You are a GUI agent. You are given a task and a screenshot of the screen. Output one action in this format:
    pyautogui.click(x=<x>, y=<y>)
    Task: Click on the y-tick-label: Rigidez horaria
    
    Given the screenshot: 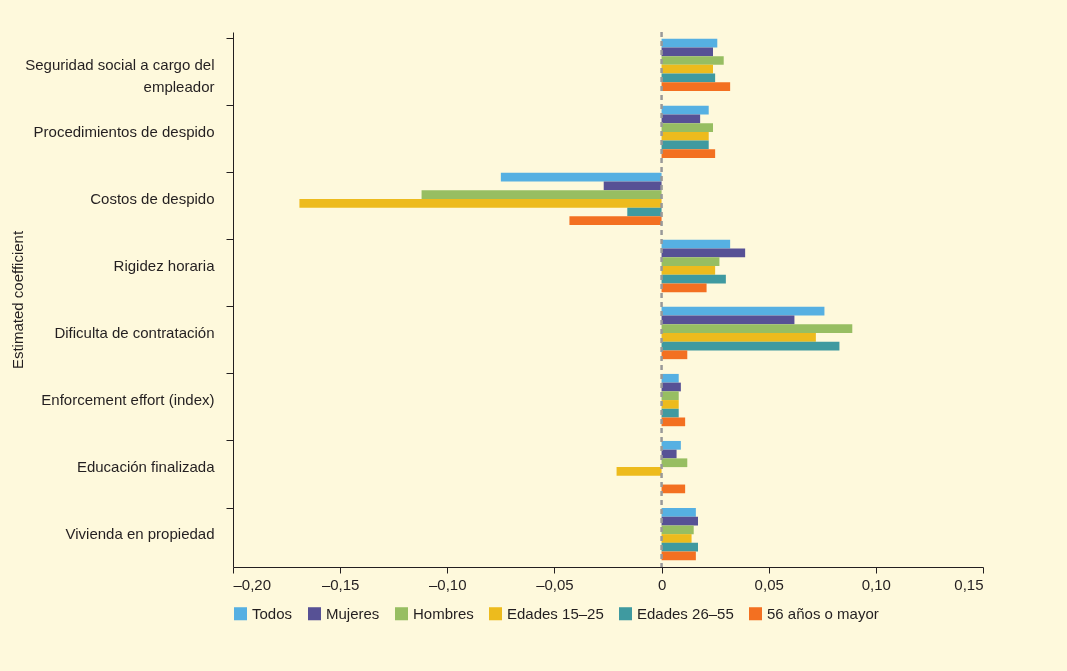 What is the action you would take?
    pyautogui.click(x=164, y=265)
    